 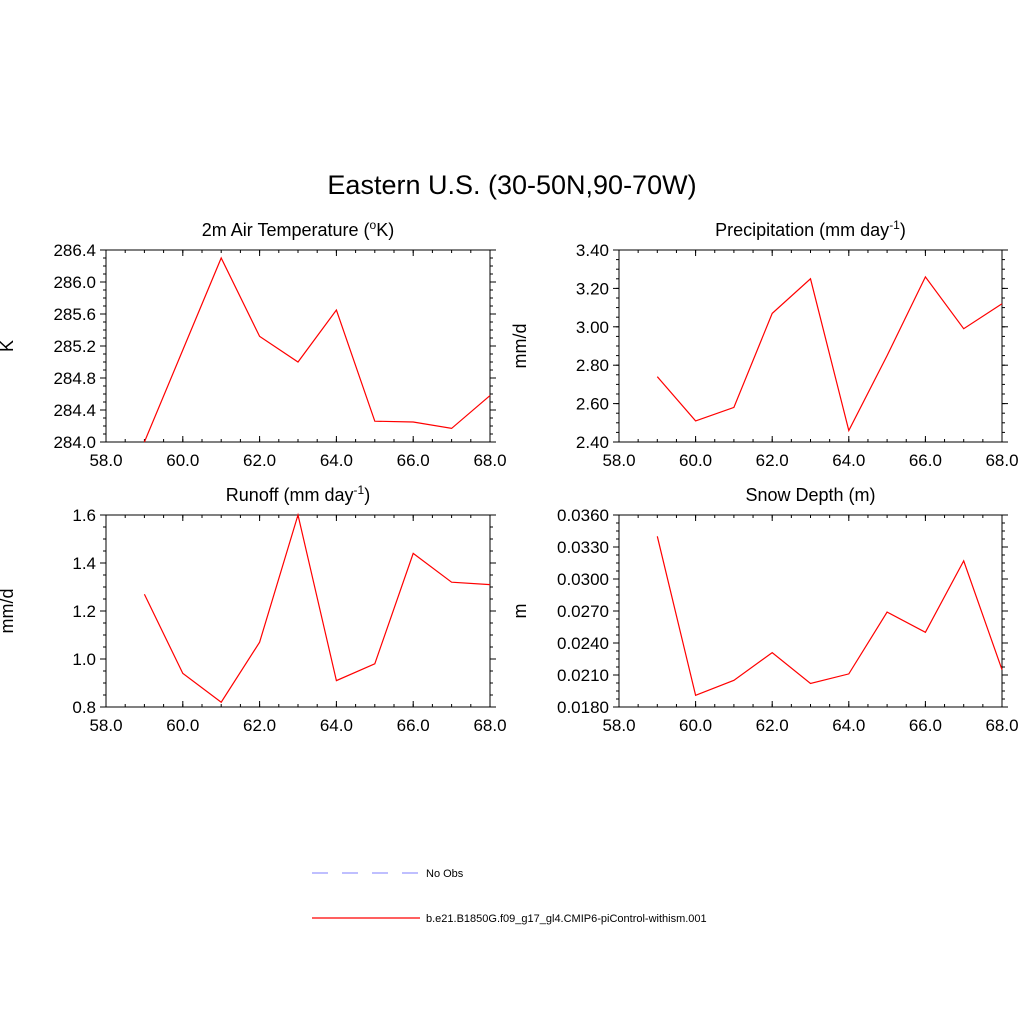 What do you see at coordinates (298, 229) in the screenshot?
I see `panel-title: 2m Air Temperature (oK)` at bounding box center [298, 229].